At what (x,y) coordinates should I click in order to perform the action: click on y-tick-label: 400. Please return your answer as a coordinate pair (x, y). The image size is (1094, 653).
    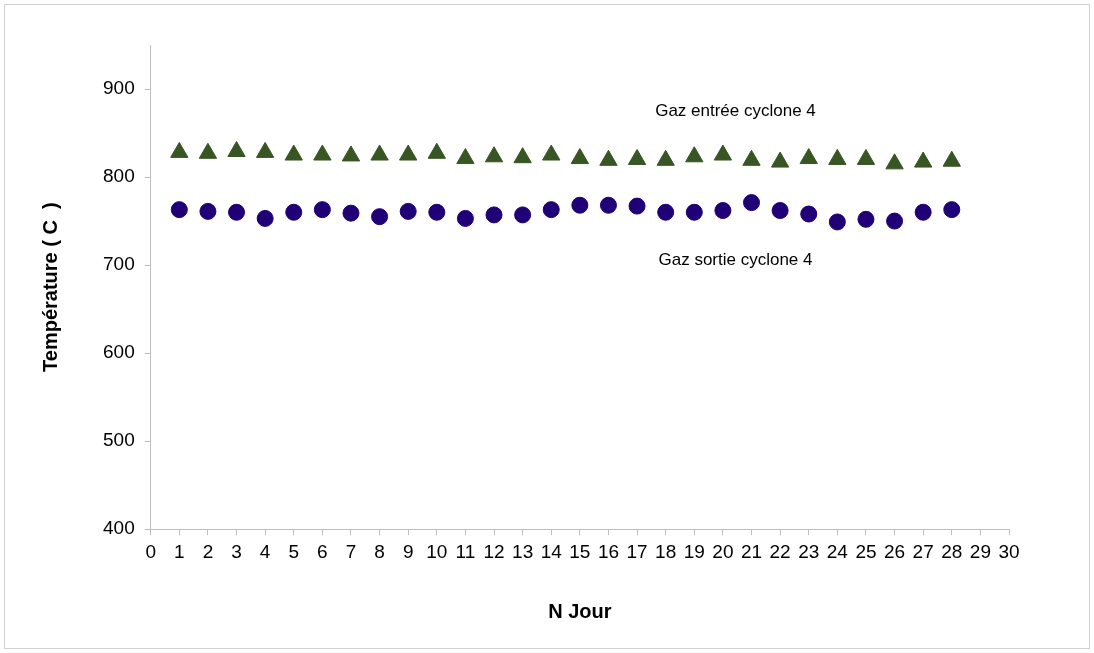
    Looking at the image, I should click on (119, 528).